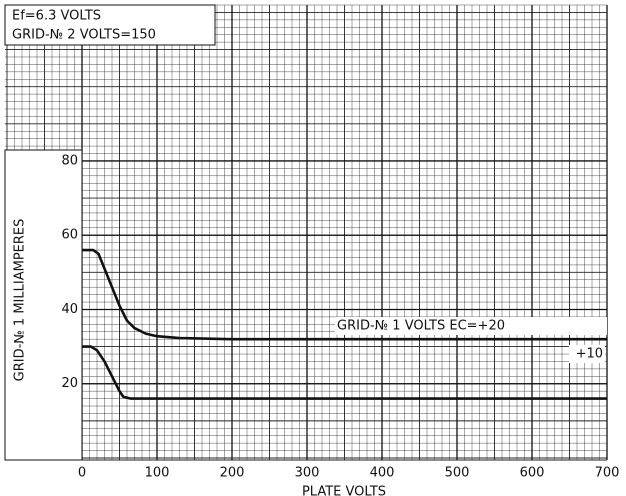 The image size is (626, 496). Describe the element at coordinates (344, 490) in the screenshot. I see `x-axis-label: PLATE VOLTS` at that location.